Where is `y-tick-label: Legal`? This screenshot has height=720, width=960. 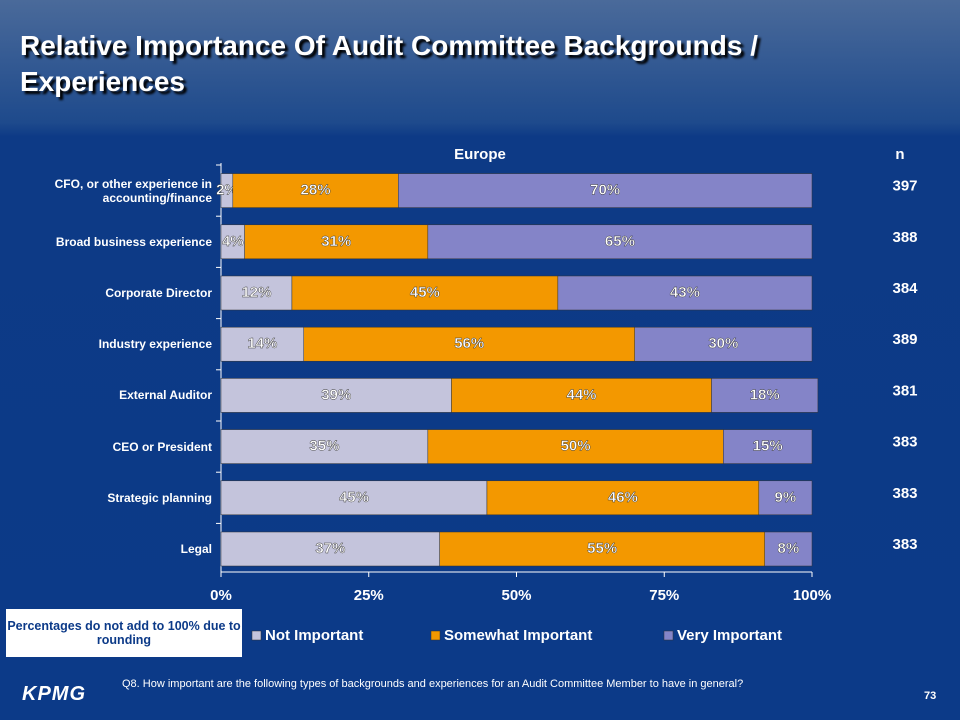
y-tick-label: Legal is located at coordinates (196, 549).